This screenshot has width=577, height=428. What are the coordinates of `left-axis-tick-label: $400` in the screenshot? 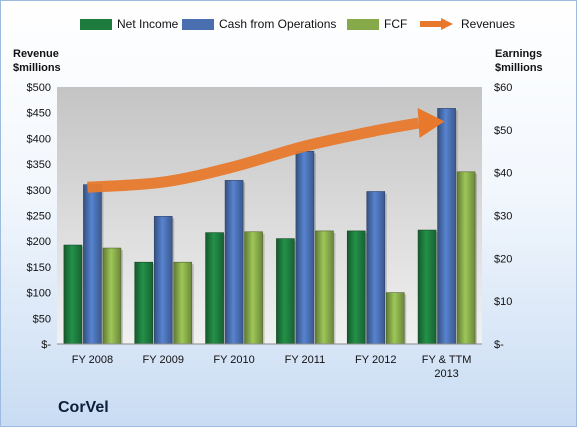 It's located at (39, 139).